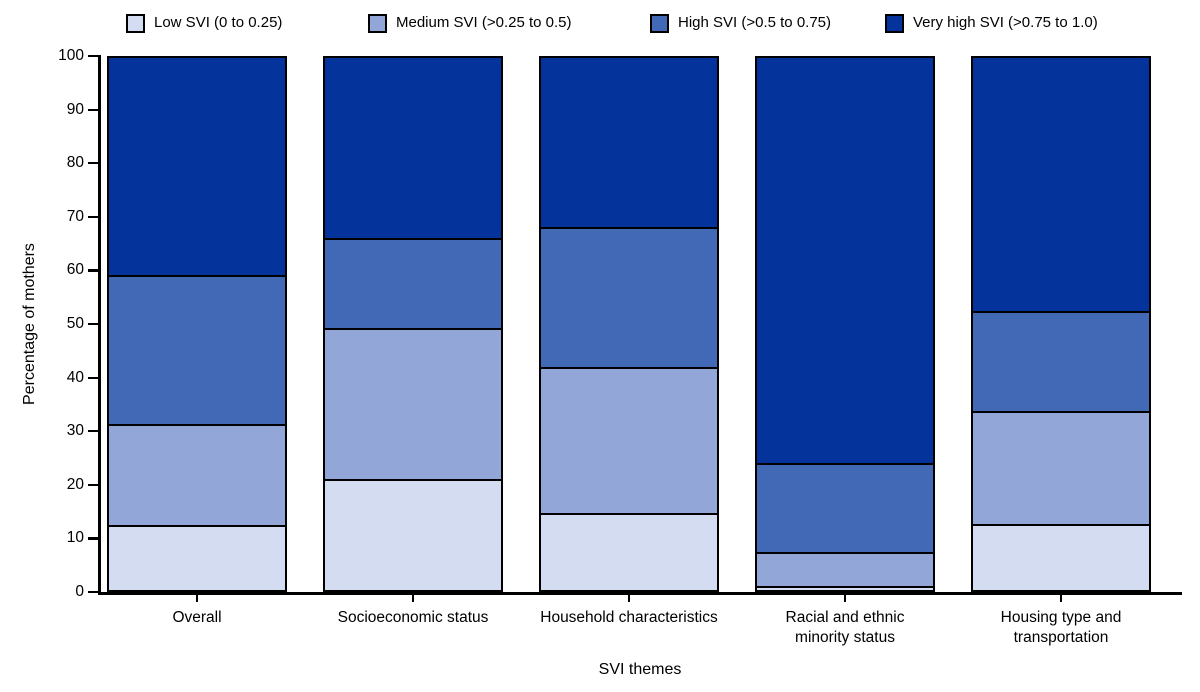  I want to click on x-tick-label: Overall, so click(197, 617).